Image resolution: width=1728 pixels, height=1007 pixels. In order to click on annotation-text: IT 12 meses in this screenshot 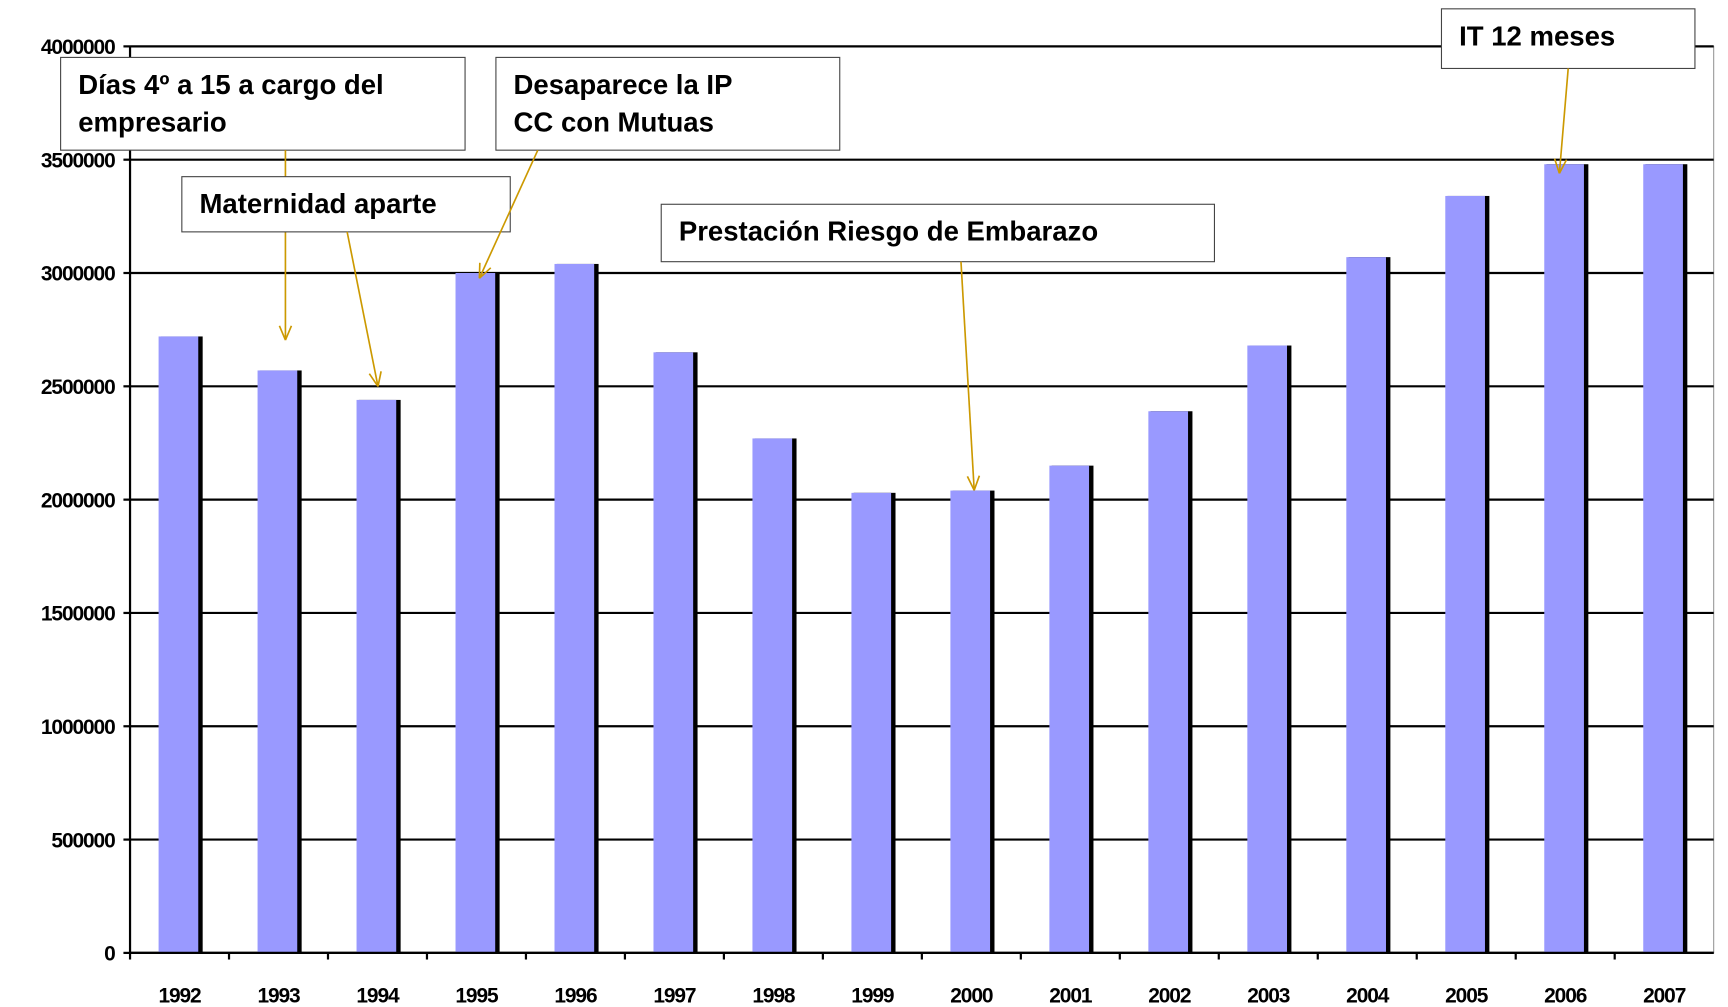, I will do `click(1537, 35)`.